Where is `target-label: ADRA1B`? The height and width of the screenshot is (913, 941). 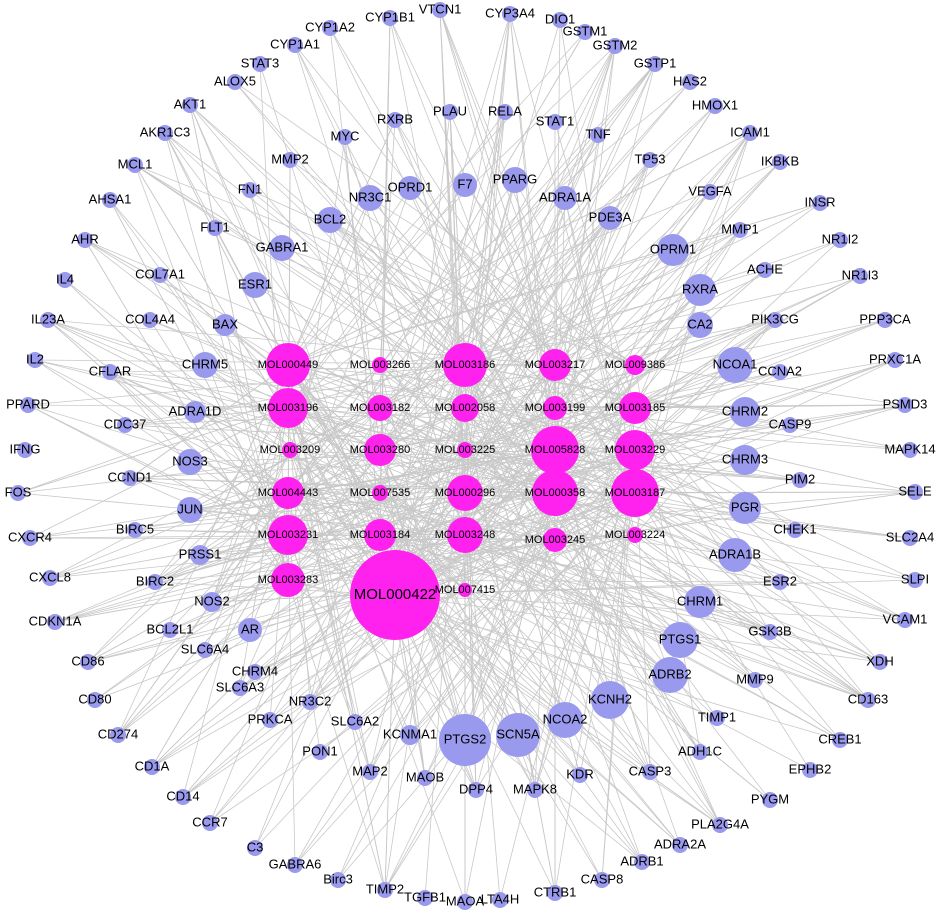 target-label: ADRA1B is located at coordinates (735, 553).